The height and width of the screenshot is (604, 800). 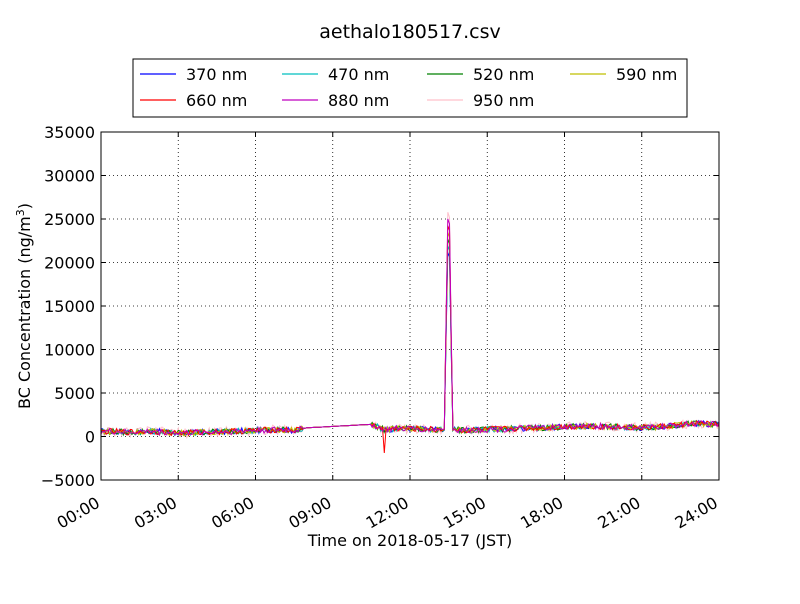 I want to click on x-tick-label: 09:00, so click(x=309, y=513).